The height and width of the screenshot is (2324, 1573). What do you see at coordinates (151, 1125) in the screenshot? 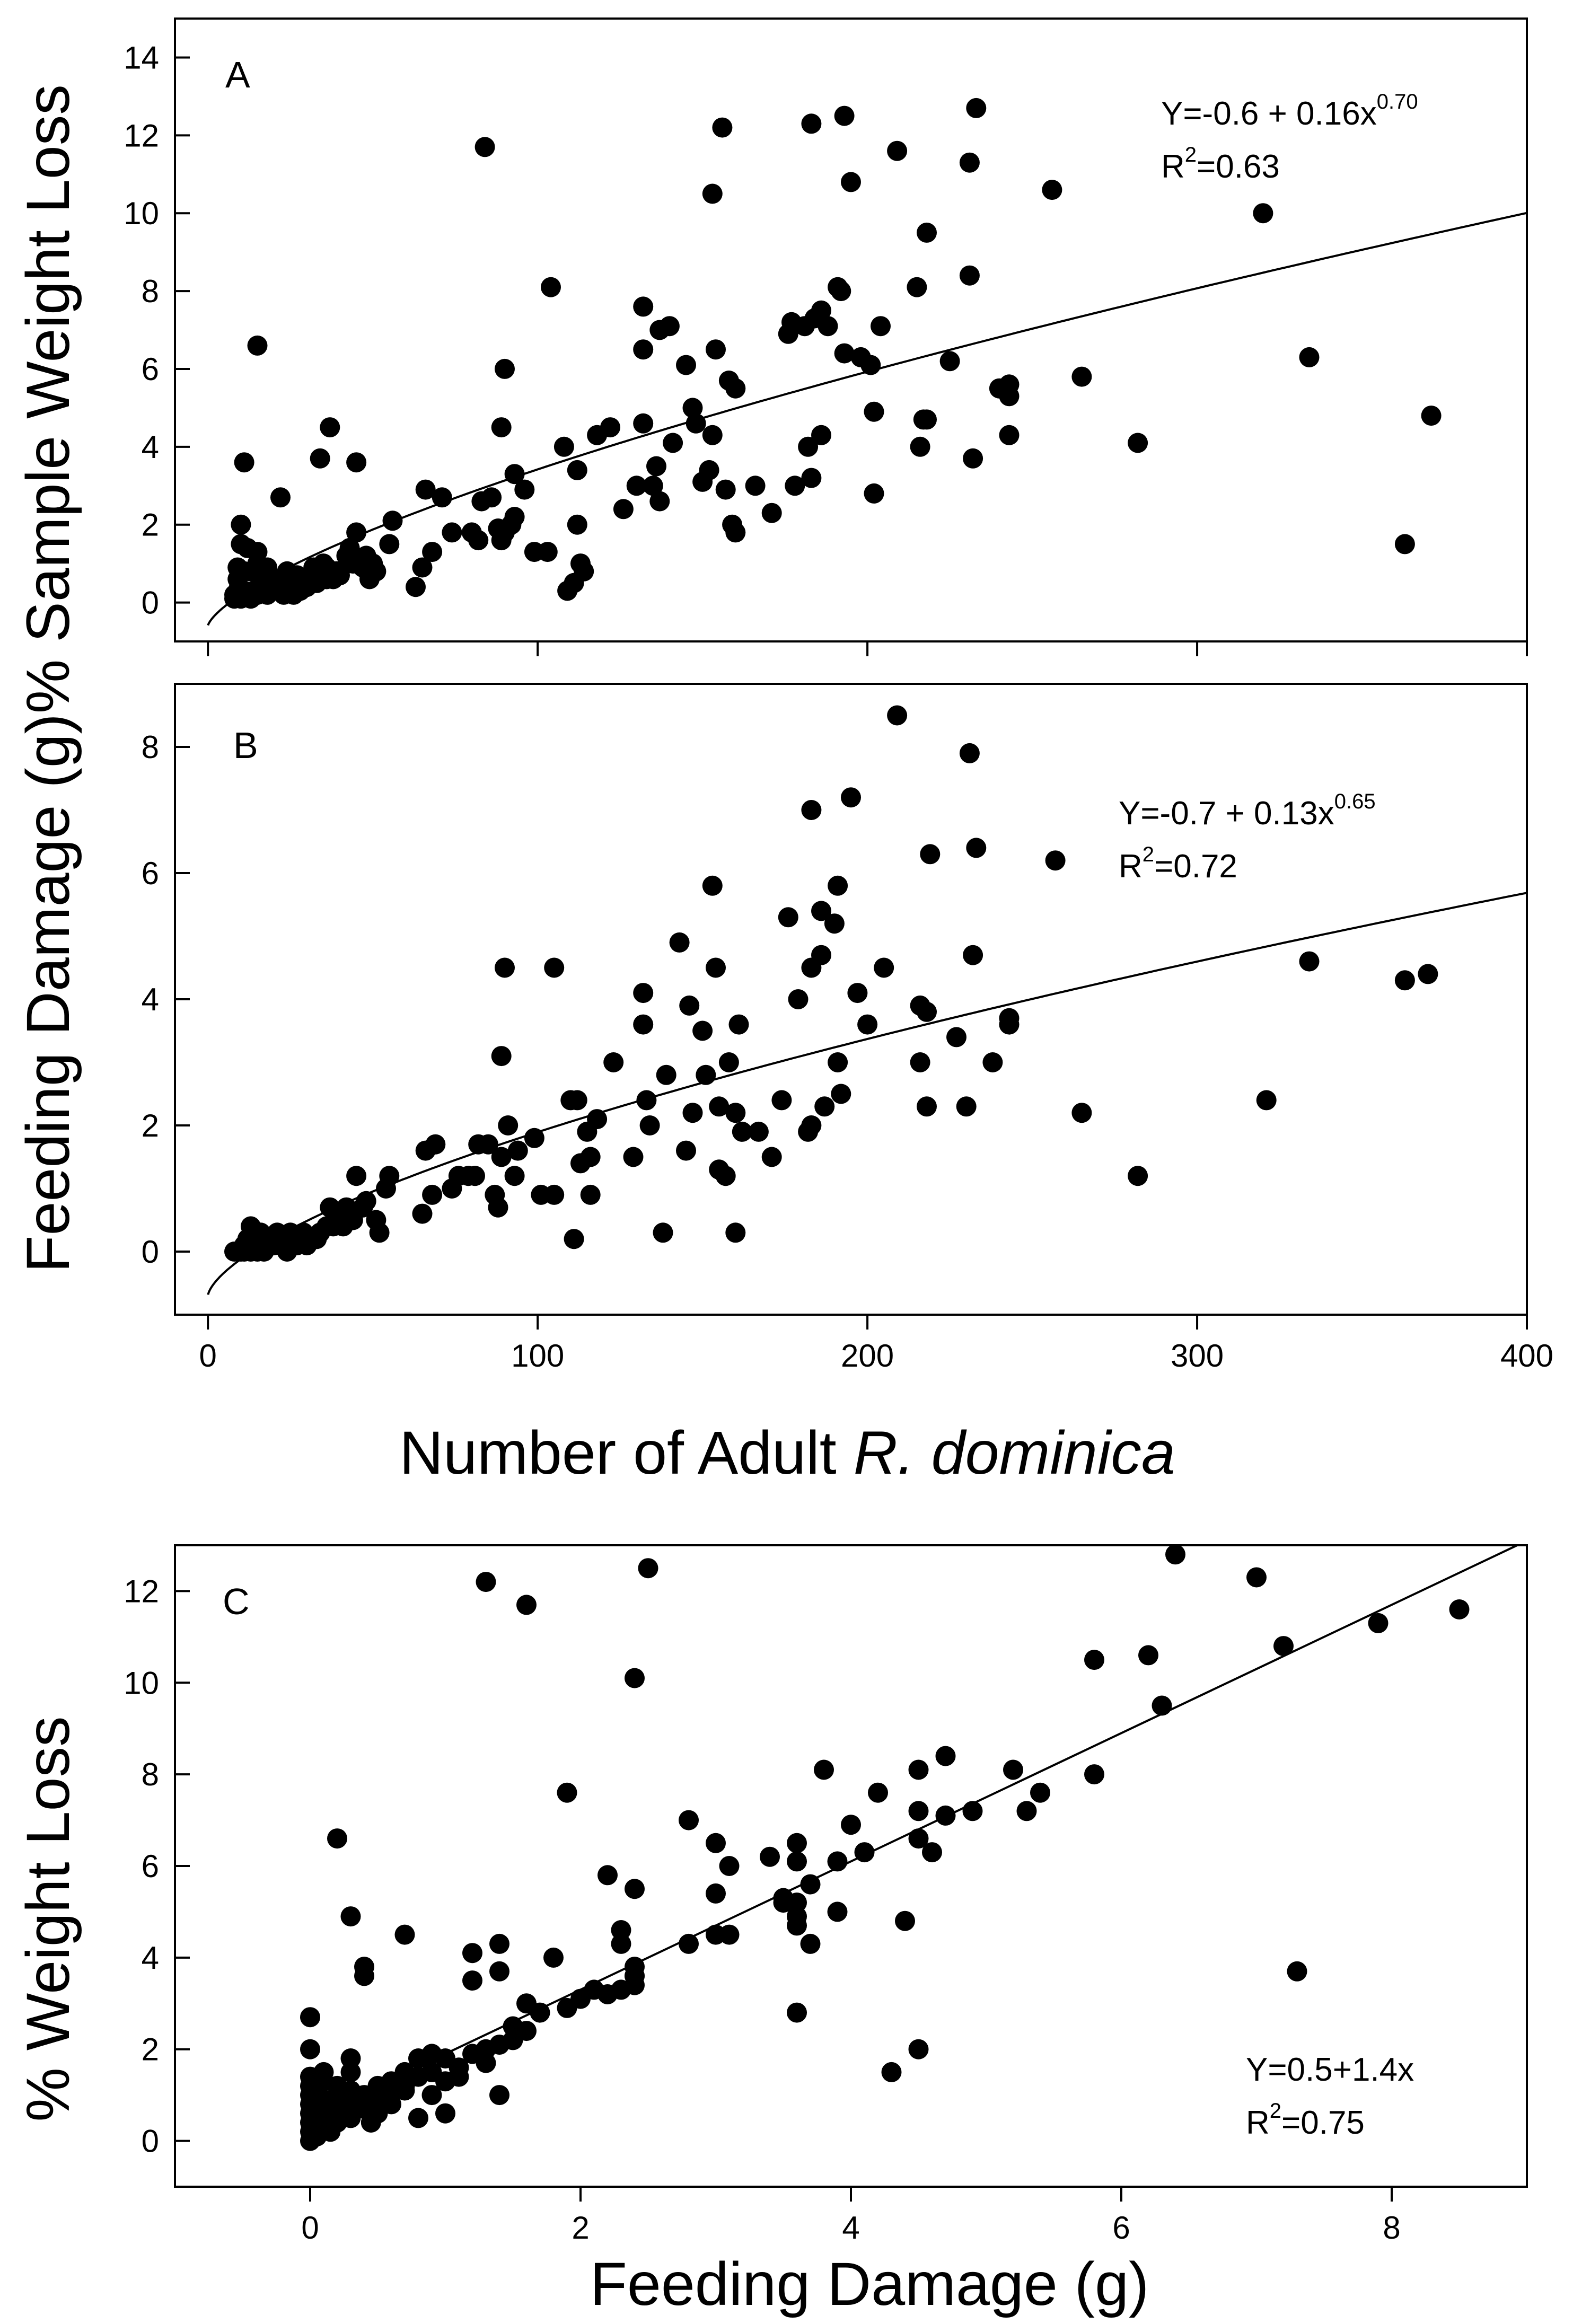
I see `y-tick-label: 2` at bounding box center [151, 1125].